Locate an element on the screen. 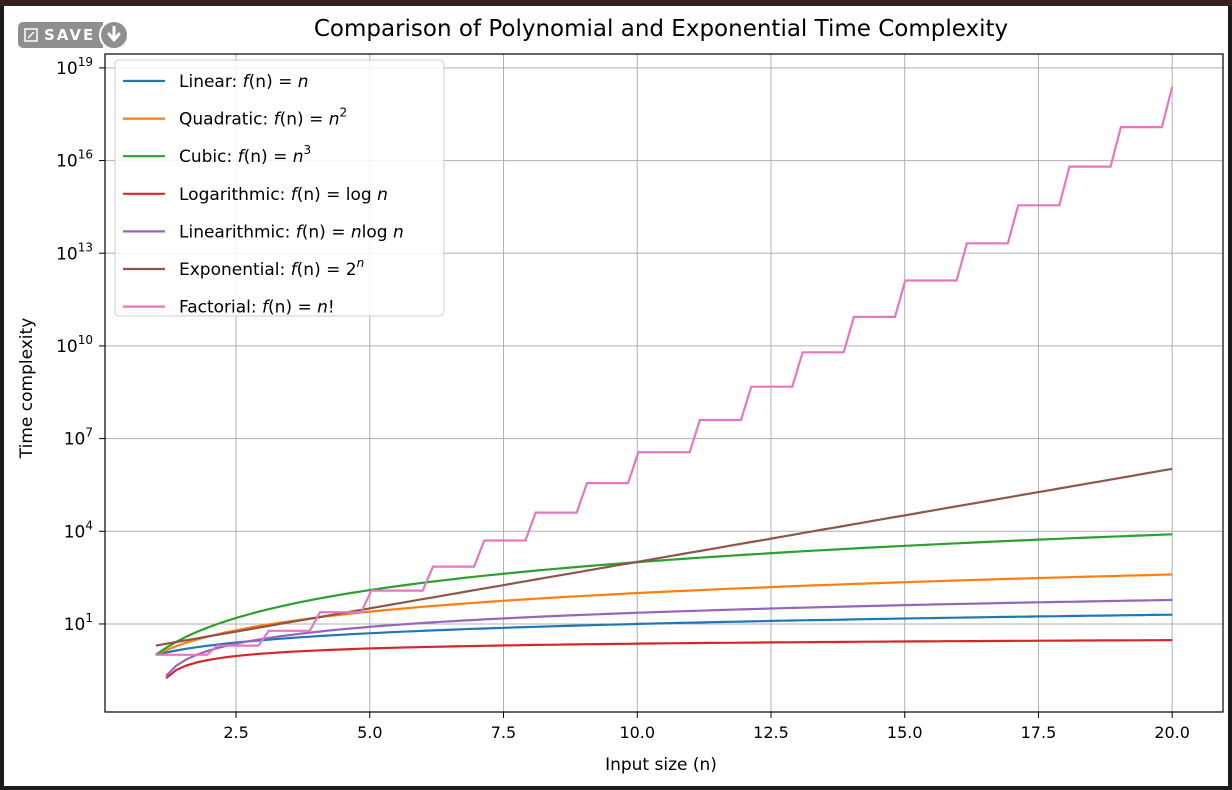 The image size is (1232, 790). y-tick-label: 10¹³ is located at coordinates (74, 252).